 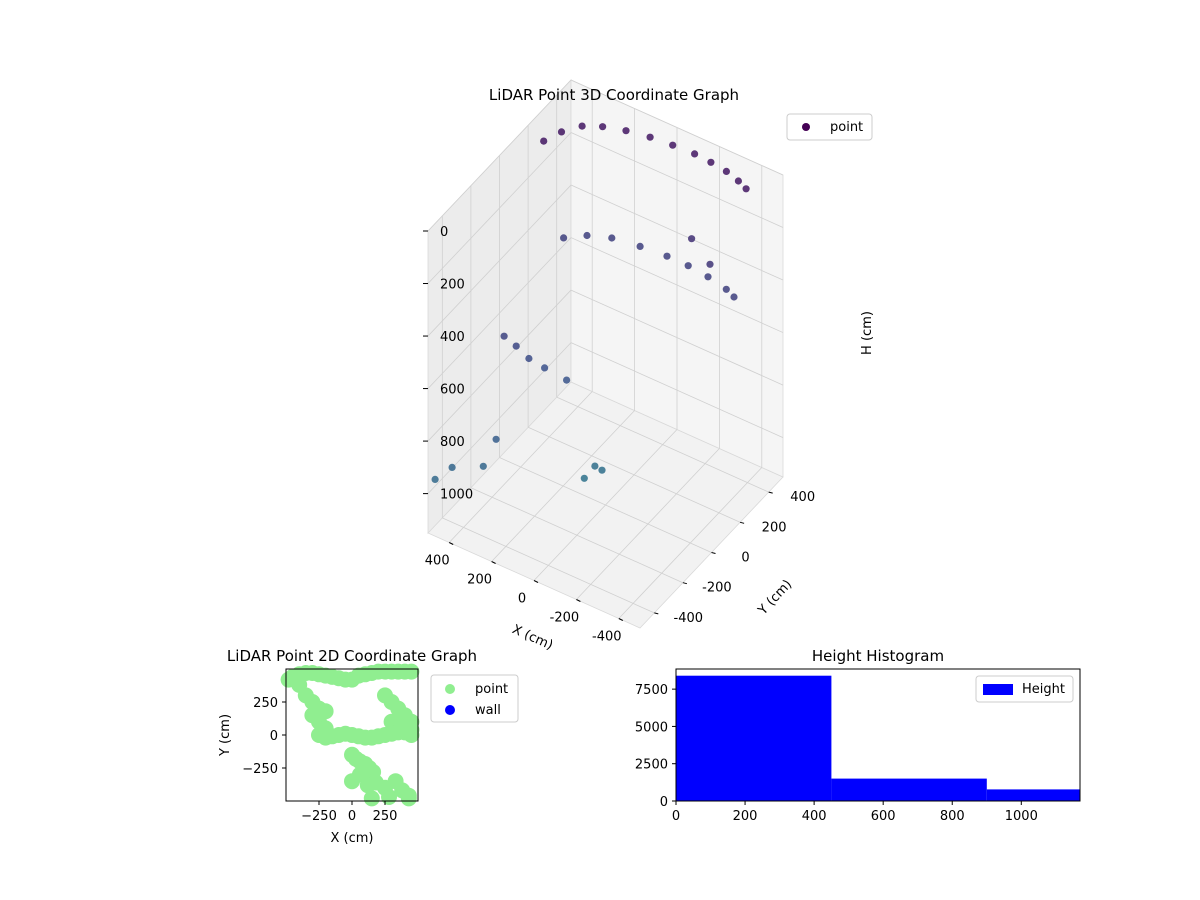 What do you see at coordinates (998, 689) in the screenshot?
I see `legend-histogram-swatch` at bounding box center [998, 689].